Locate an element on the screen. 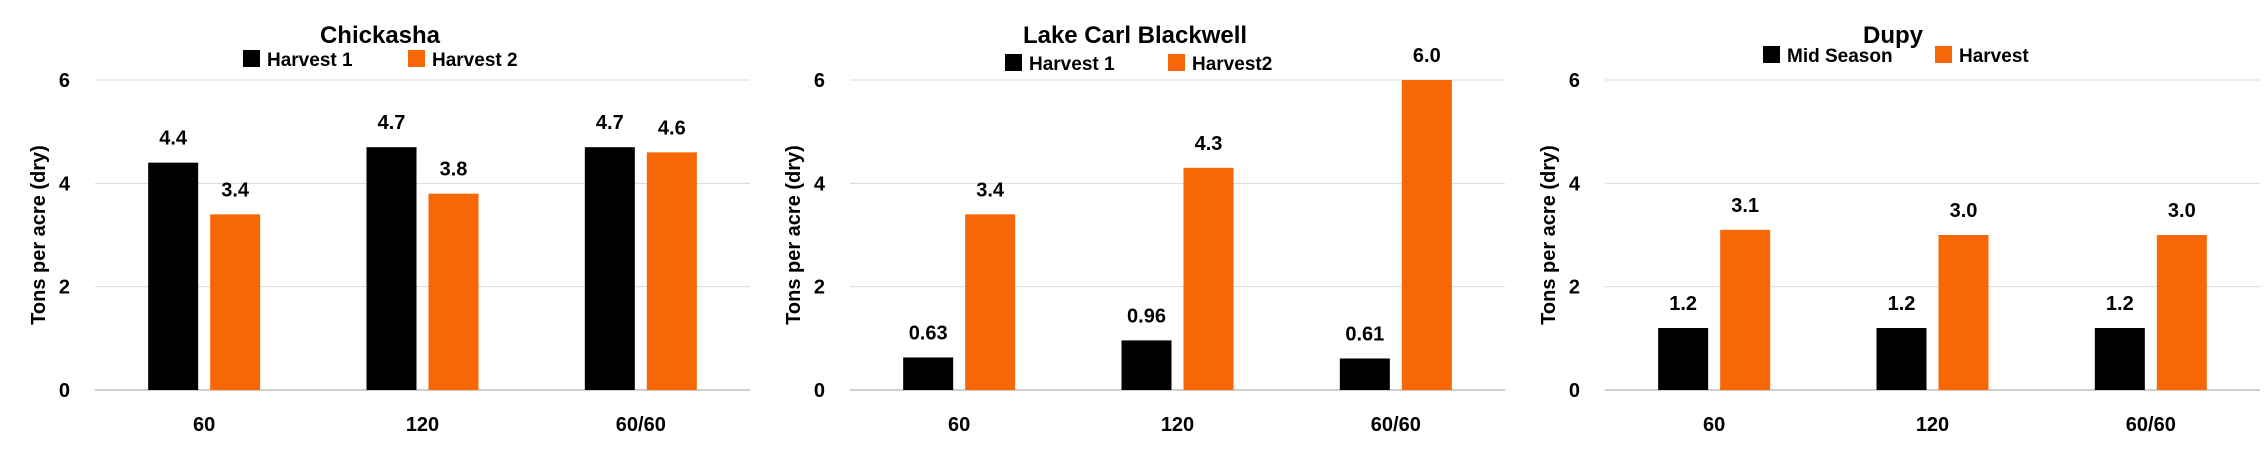 The height and width of the screenshot is (452, 2264). legend-label-1: Harvest2 is located at coordinates (1232, 64).